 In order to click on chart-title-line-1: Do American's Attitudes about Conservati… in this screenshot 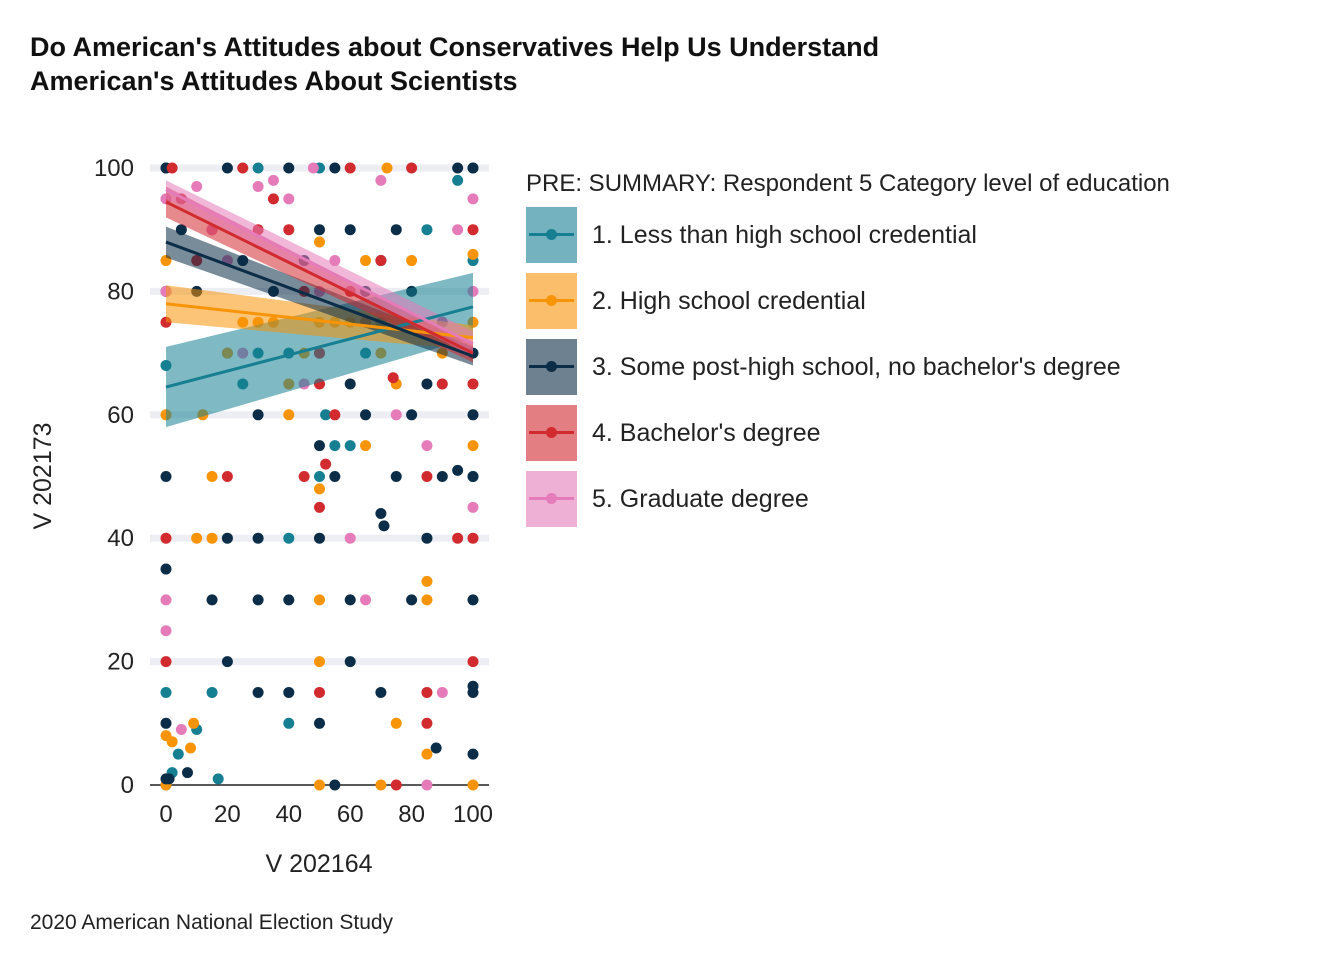, I will do `click(455, 47)`.